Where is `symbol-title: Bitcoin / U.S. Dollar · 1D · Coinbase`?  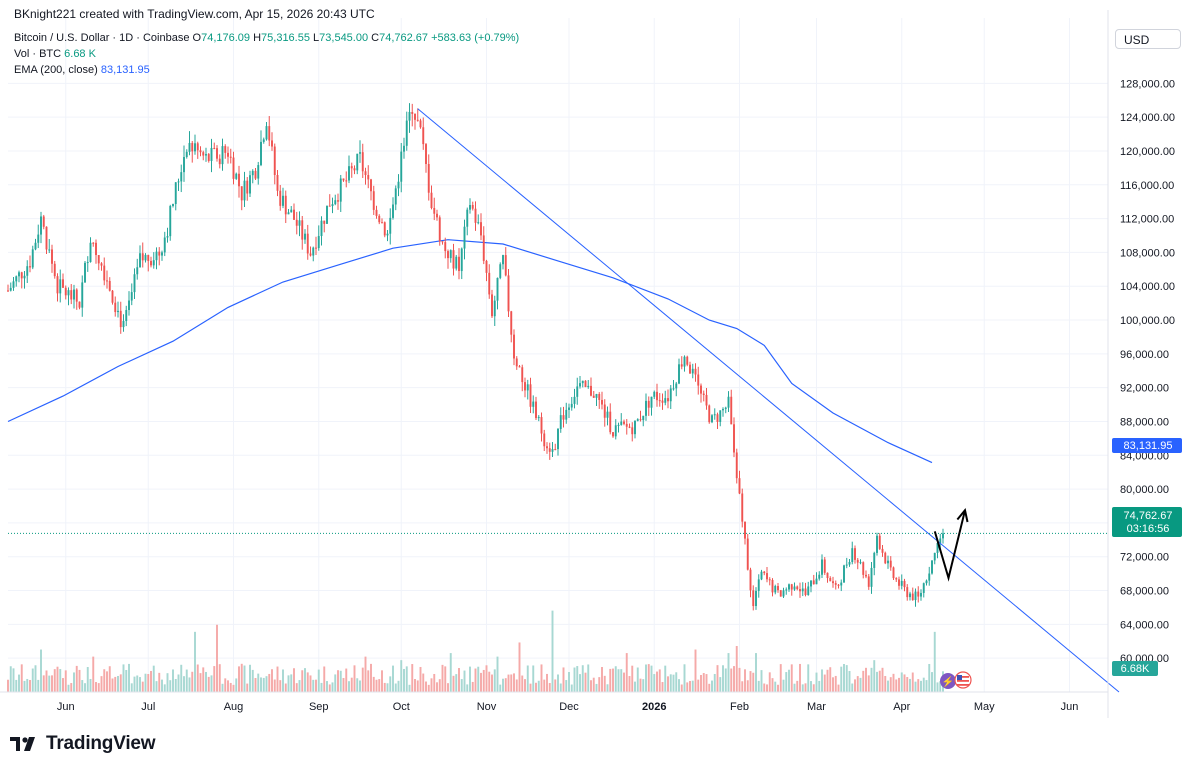 symbol-title: Bitcoin / U.S. Dollar · 1D · Coinbase is located at coordinates (102, 38).